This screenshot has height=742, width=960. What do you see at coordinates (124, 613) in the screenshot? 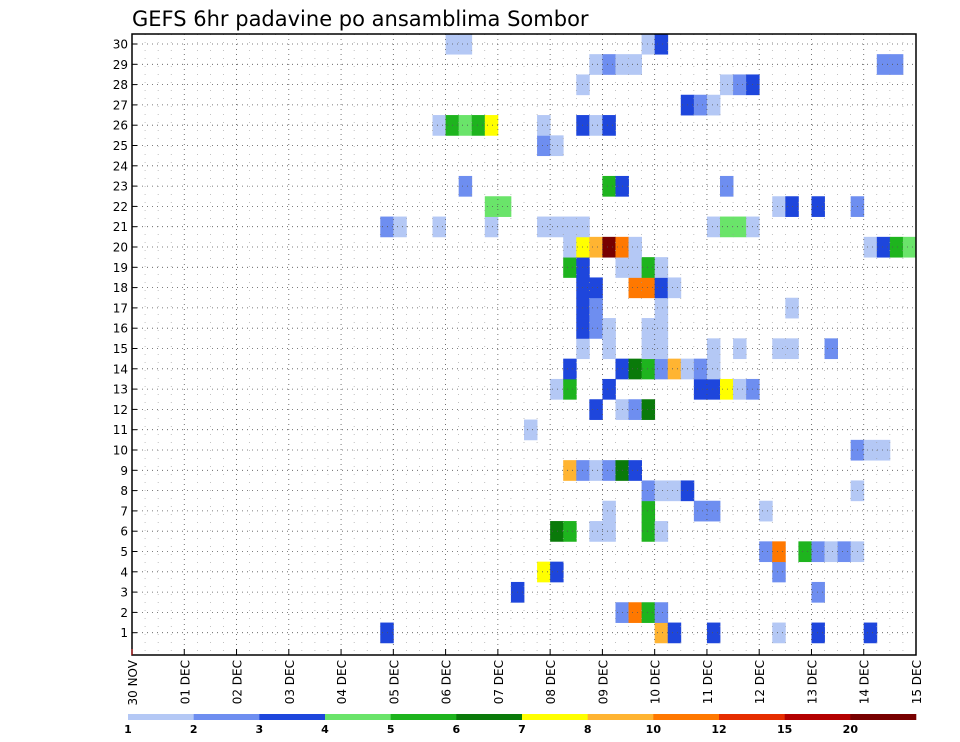
I see `y-tick-label: 2` at bounding box center [124, 613].